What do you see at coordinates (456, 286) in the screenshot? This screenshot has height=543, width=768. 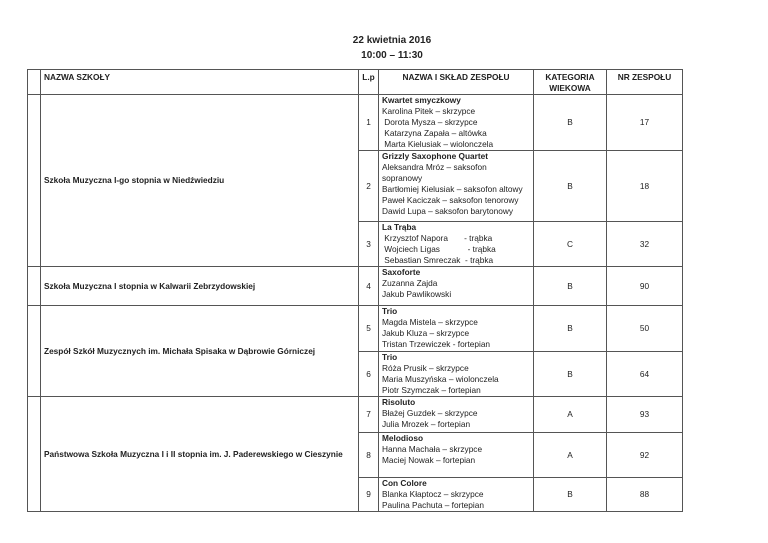 I see `ensemble-cell: Saxoforte Zuzanna Zajda Jakub Pawlikowski` at bounding box center [456, 286].